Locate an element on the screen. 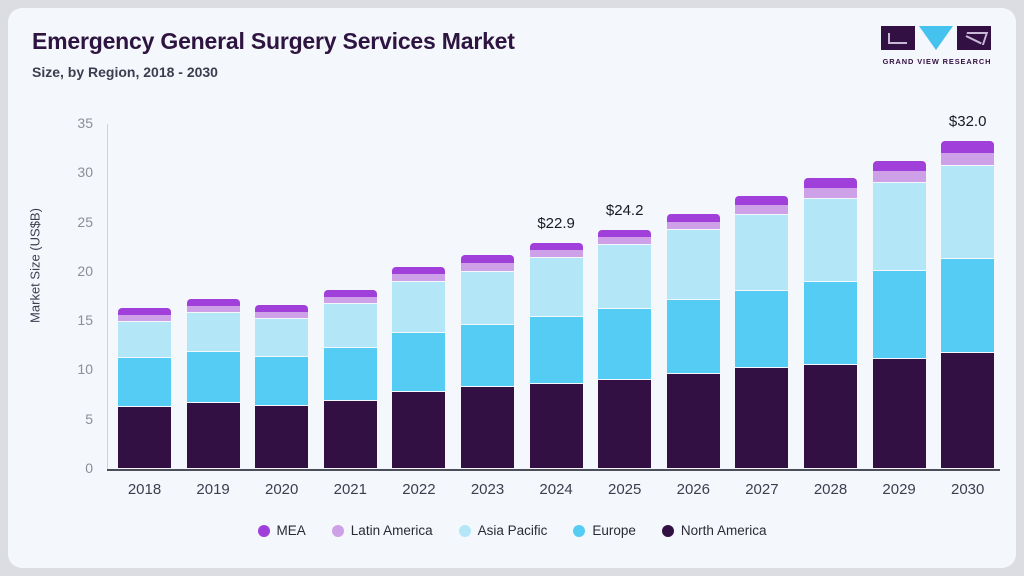  y-axis-tick-label: 10 is located at coordinates (85, 369).